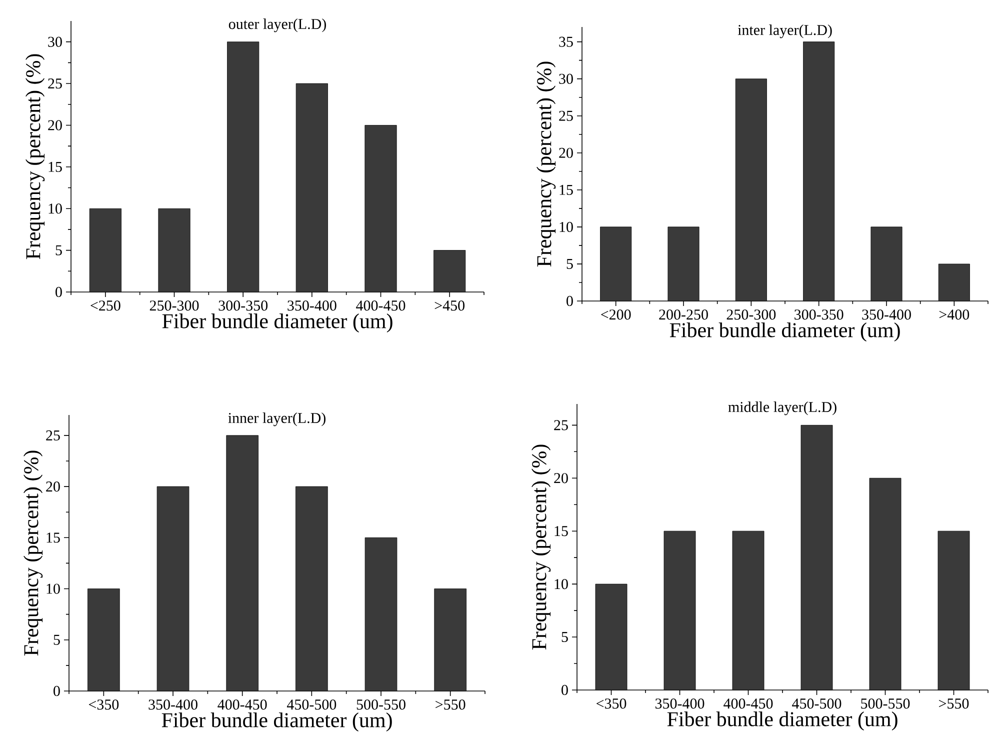  Describe the element at coordinates (782, 409) in the screenshot. I see `chart-title: middle layer(L.D)` at that location.